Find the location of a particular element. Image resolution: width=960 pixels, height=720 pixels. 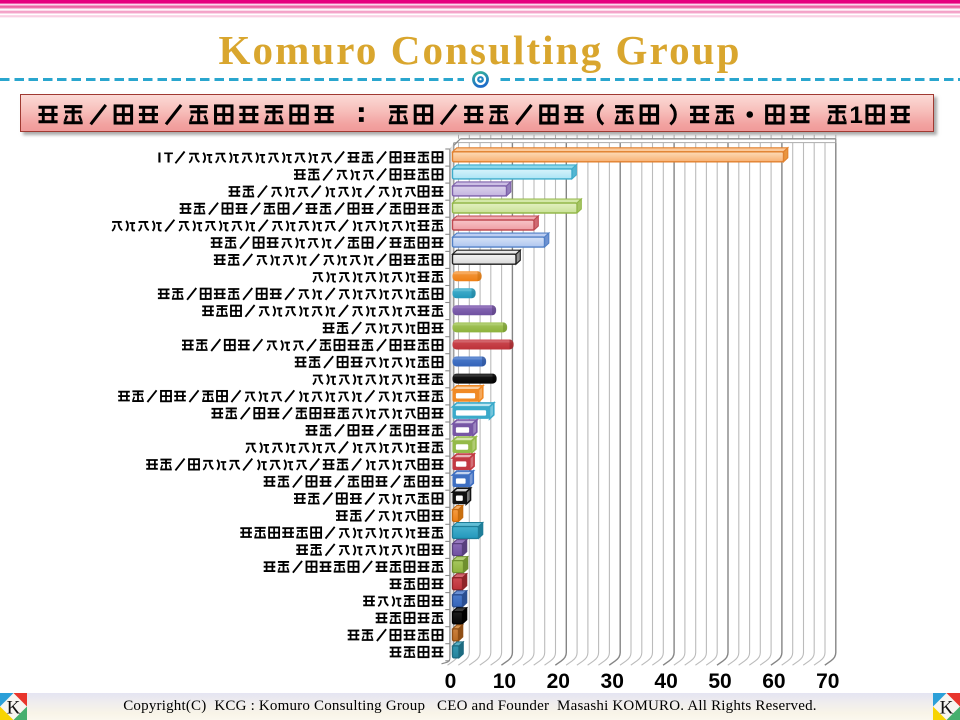

svg-text: 0 is located at coordinates (451, 681).